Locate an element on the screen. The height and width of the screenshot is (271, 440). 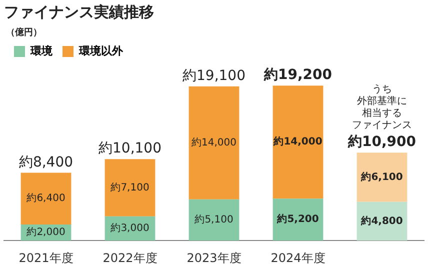
data-label: 約7,100 is located at coordinates (130, 188).